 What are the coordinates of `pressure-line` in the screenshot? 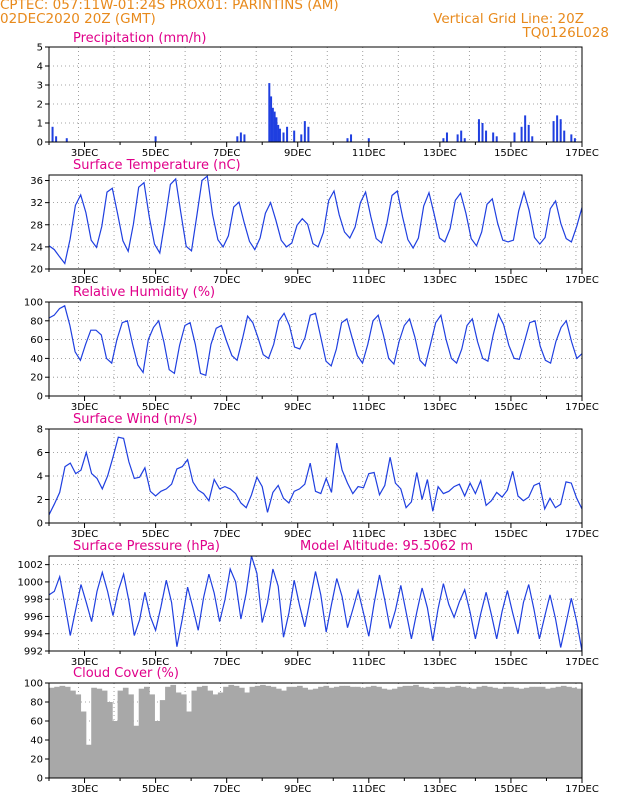 It's located at (315, 603).